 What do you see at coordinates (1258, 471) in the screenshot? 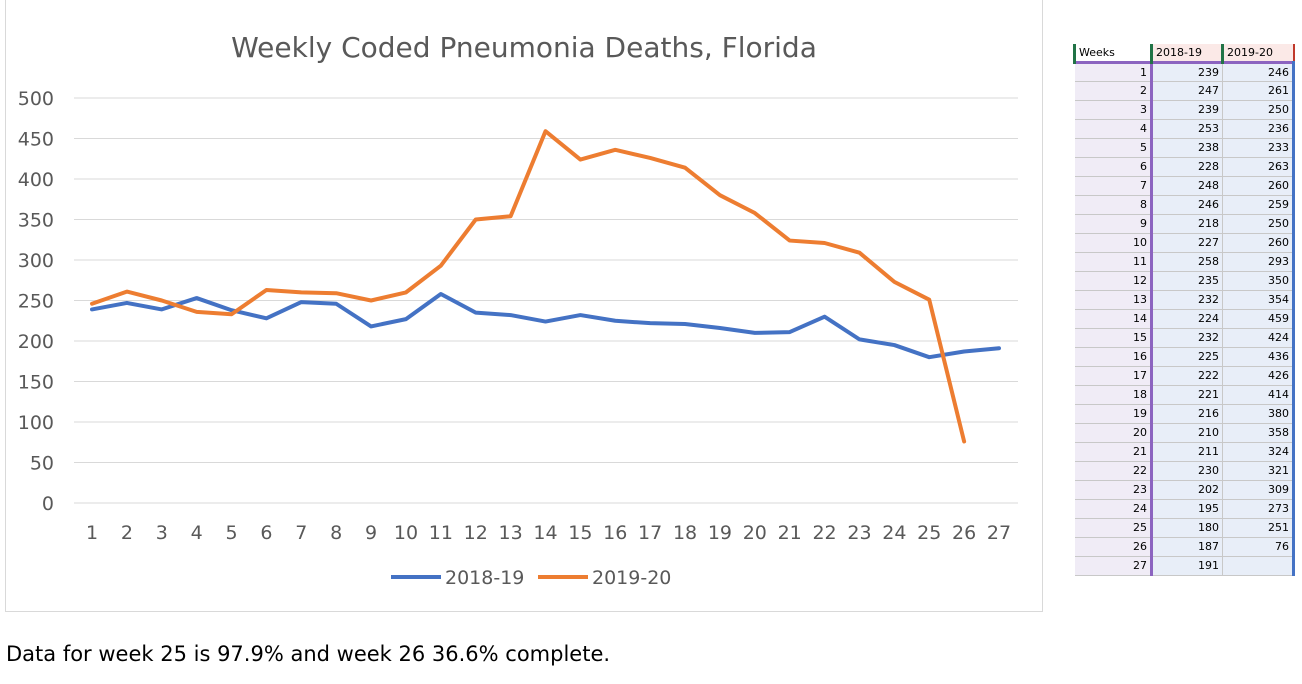
I see `value-2019-20-cell: 321` at bounding box center [1258, 471].